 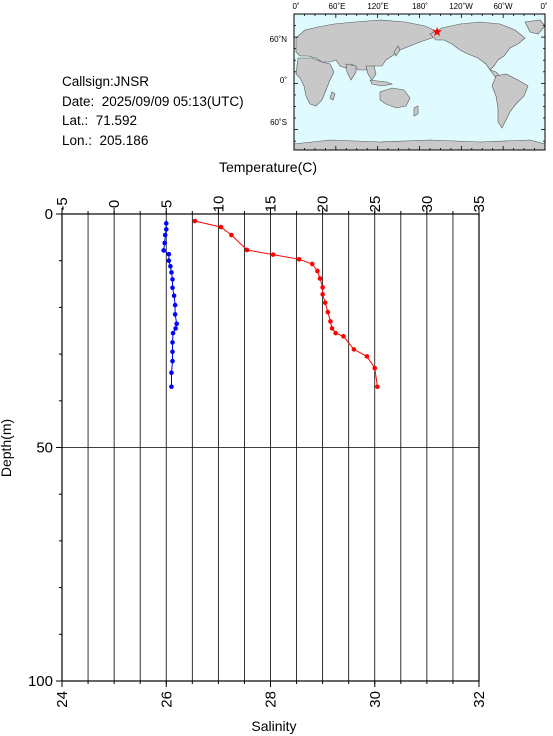 I want to click on temperature-tick-label: 5, so click(x=166, y=204).